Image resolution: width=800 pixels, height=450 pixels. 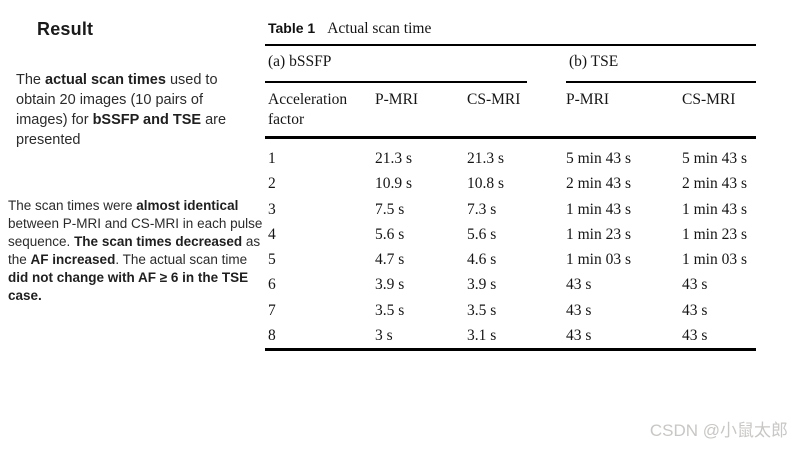 What do you see at coordinates (510, 158) in the screenshot?
I see `table-row: 1 21.3 s 21.3 s 5 min 43 s 5 min 43 s` at bounding box center [510, 158].